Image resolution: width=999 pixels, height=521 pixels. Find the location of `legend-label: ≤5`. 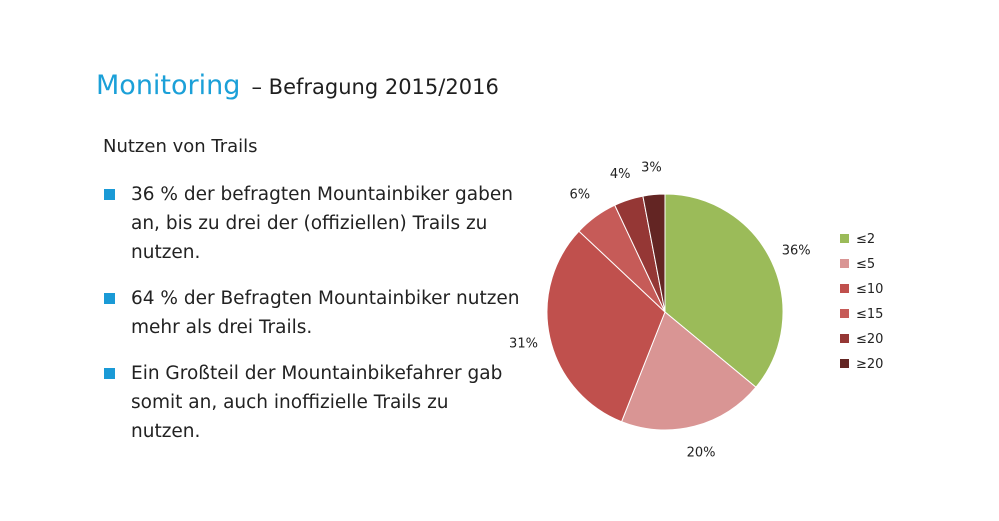

legend-label: ≤5 is located at coordinates (865, 264).